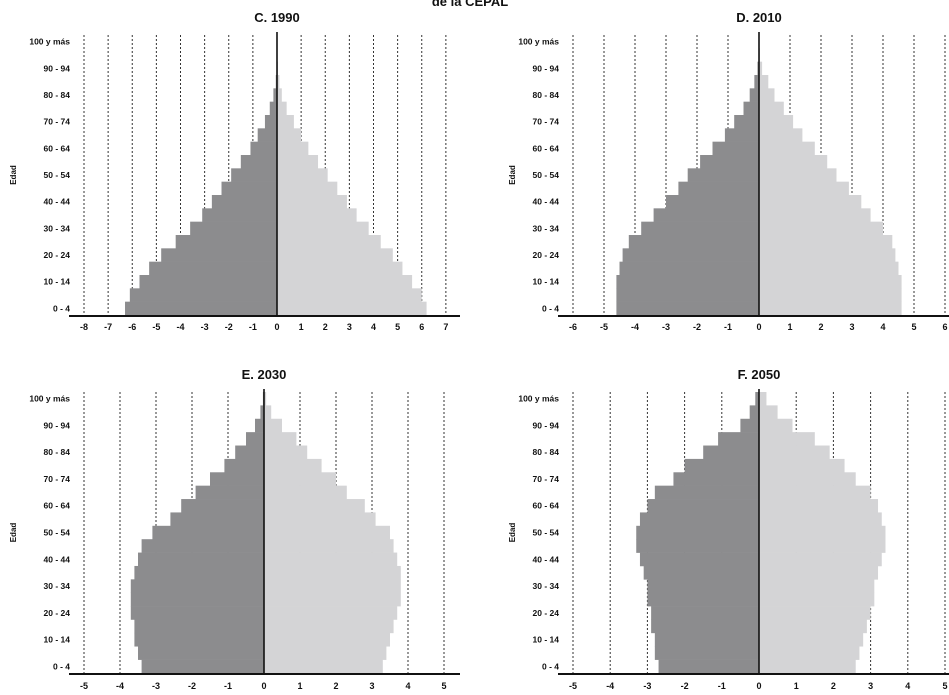 The image size is (949, 695). Describe the element at coordinates (512, 533) in the screenshot. I see `y-axis-label: Edad` at that location.